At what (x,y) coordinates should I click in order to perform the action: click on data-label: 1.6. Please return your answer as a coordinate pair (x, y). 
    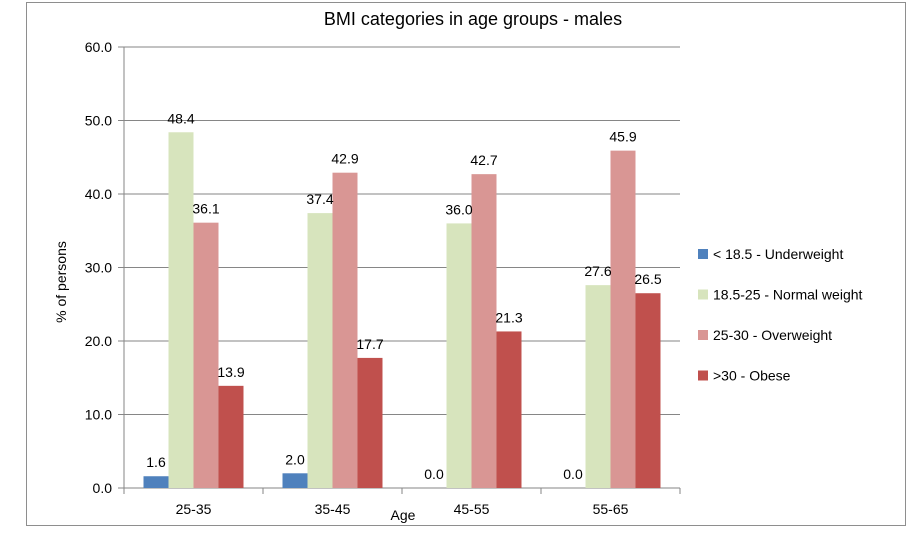
    Looking at the image, I should click on (156, 462).